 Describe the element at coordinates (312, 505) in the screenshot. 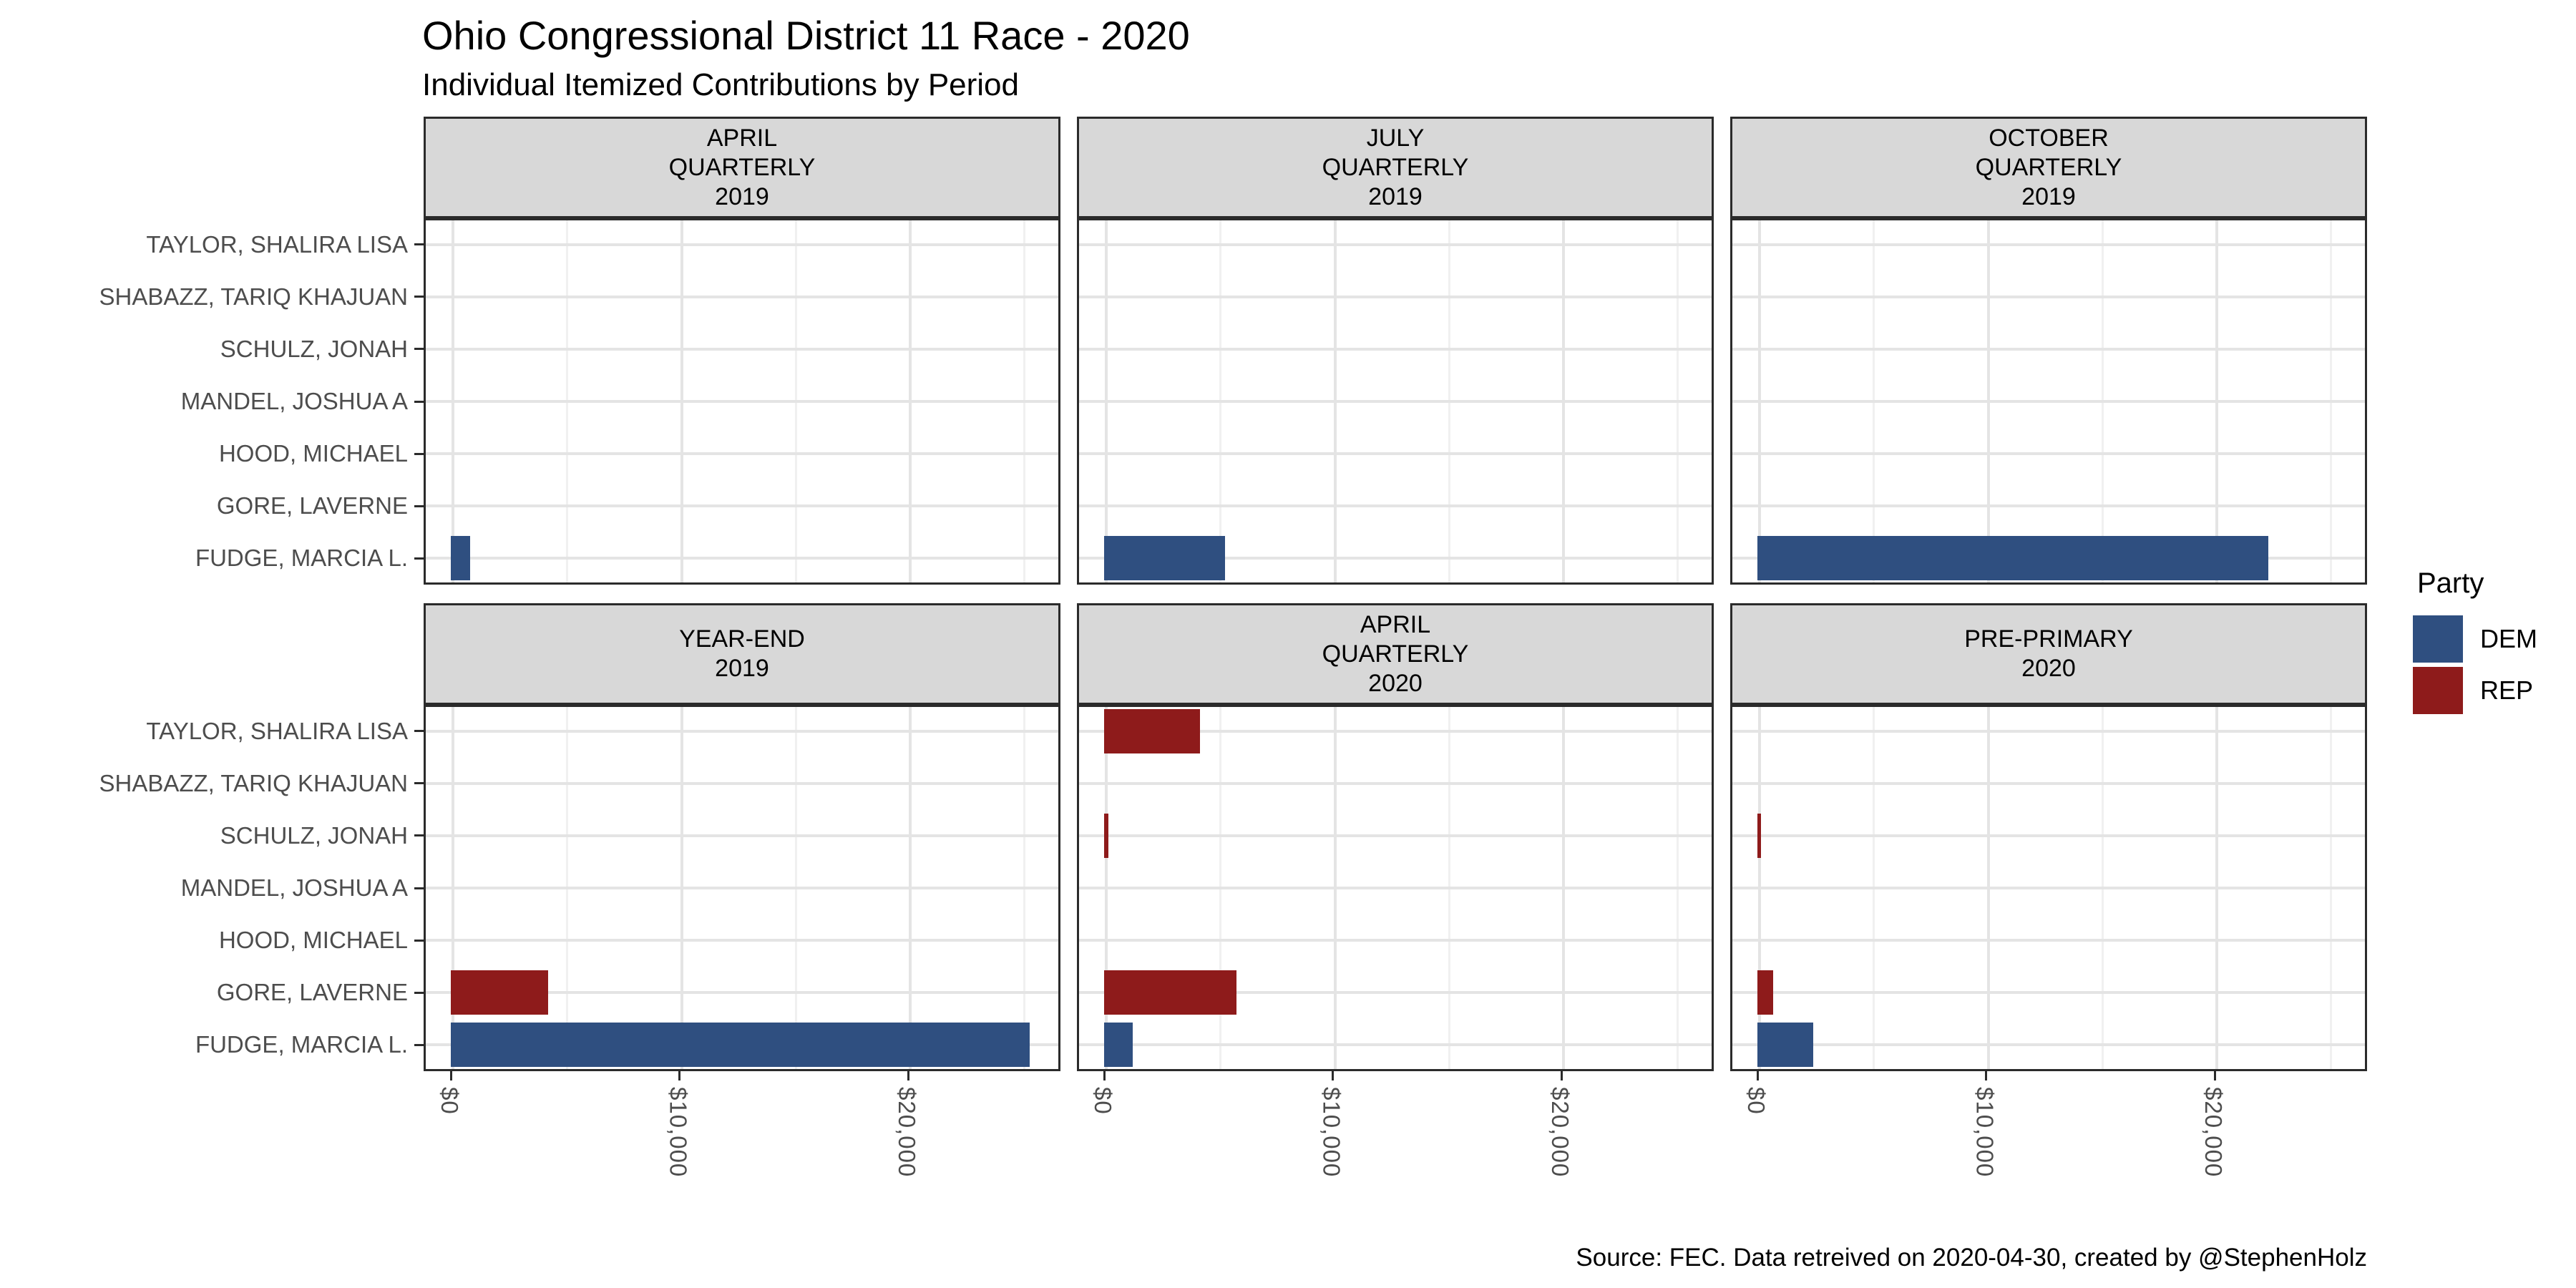

I see `y-axis-tick-label: GORE, LAVERNE` at that location.